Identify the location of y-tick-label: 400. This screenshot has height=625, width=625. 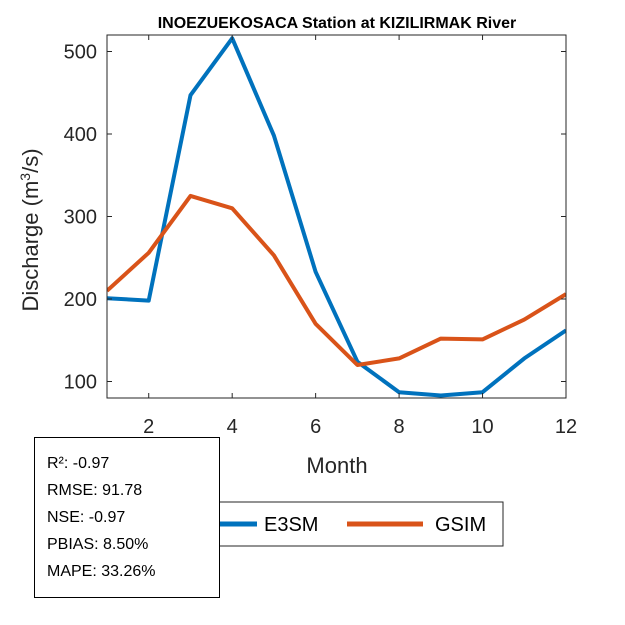
(80, 135).